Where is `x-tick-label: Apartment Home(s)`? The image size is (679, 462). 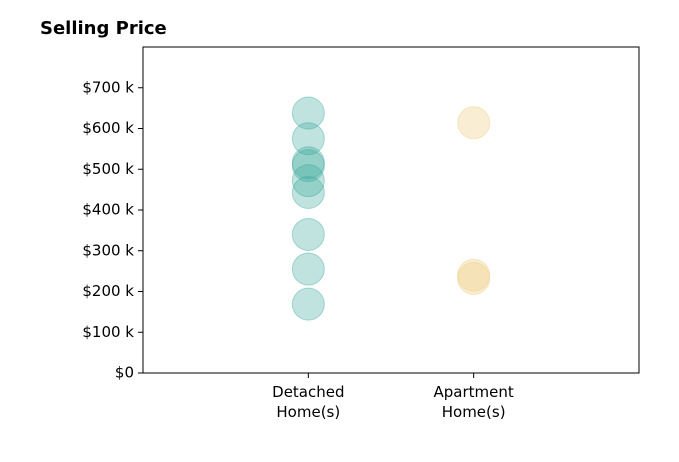
x-tick-label: Apartment Home(s) is located at coordinates (473, 402).